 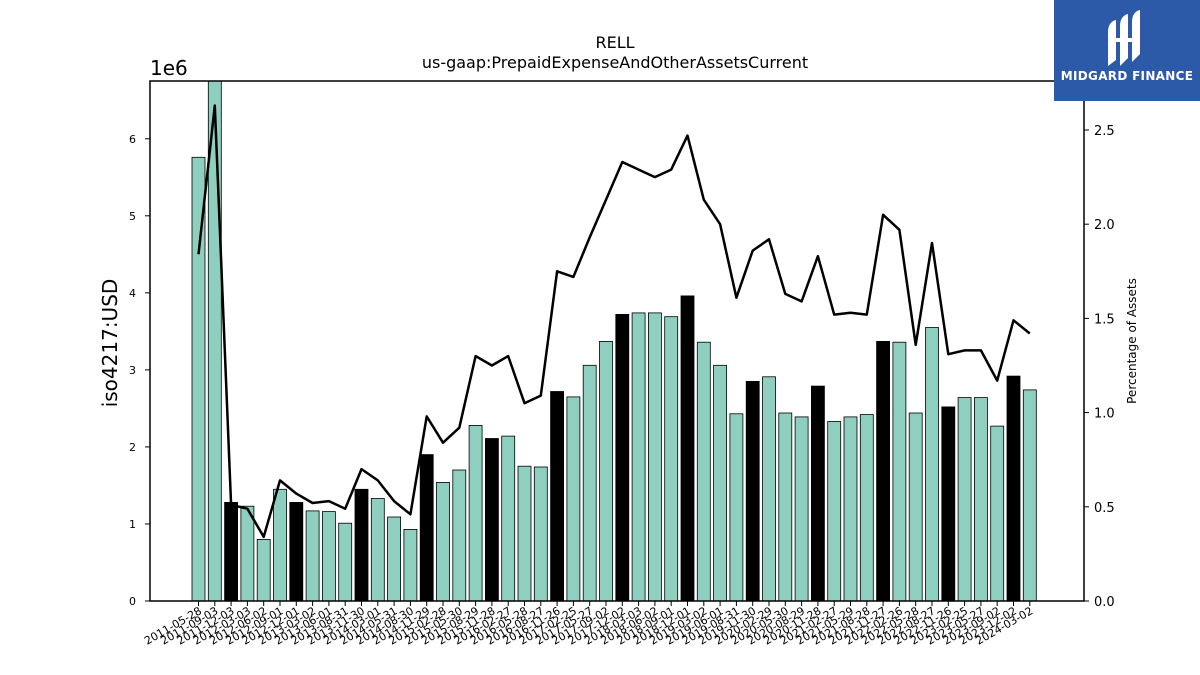 What do you see at coordinates (1104, 225) in the screenshot?
I see `y2-tick-label: 2.0` at bounding box center [1104, 225].